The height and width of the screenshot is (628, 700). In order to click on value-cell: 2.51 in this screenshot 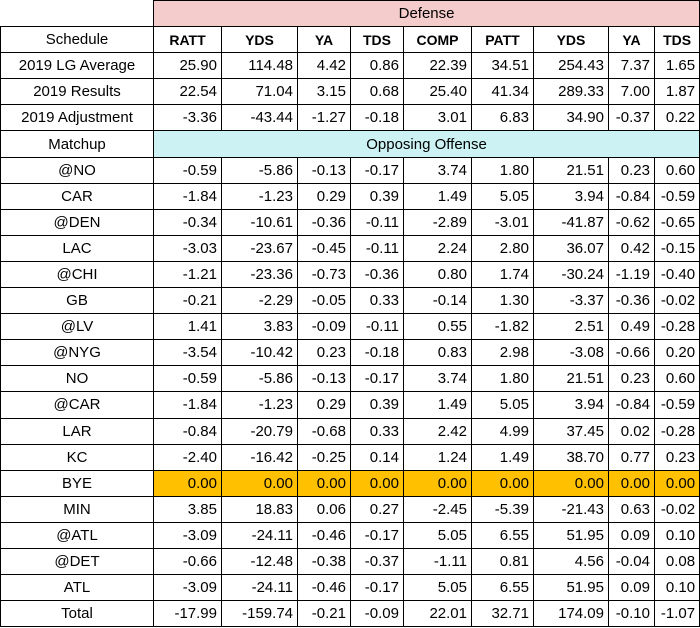, I will do `click(571, 327)`.